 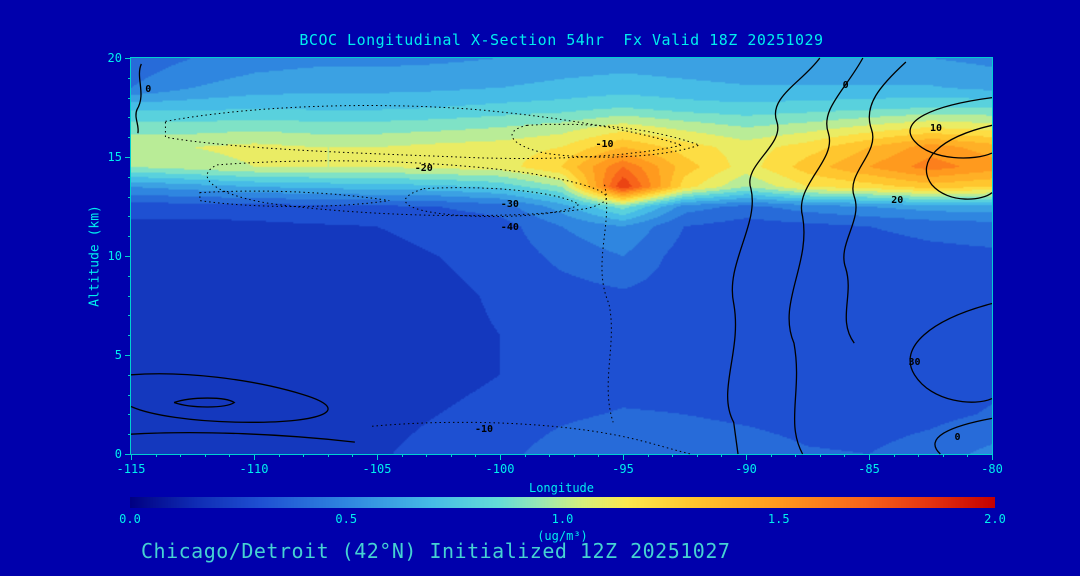 I want to click on x-tick-label: -90, so click(x=746, y=469).